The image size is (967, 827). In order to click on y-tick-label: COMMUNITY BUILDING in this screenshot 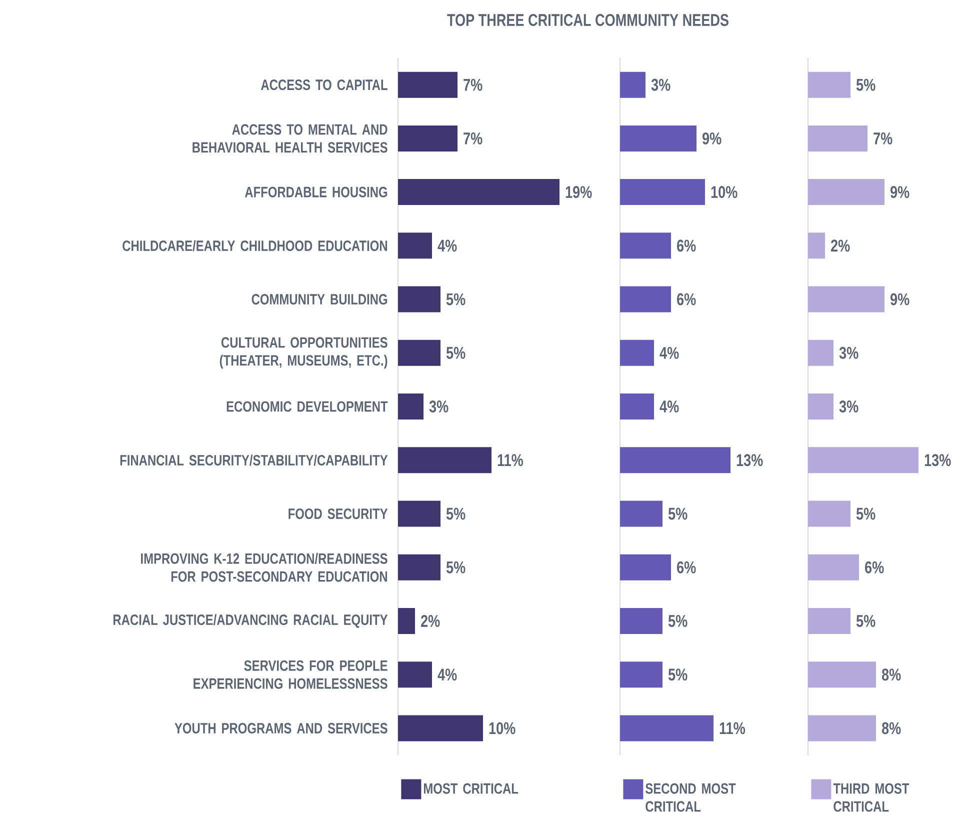, I will do `click(320, 299)`.